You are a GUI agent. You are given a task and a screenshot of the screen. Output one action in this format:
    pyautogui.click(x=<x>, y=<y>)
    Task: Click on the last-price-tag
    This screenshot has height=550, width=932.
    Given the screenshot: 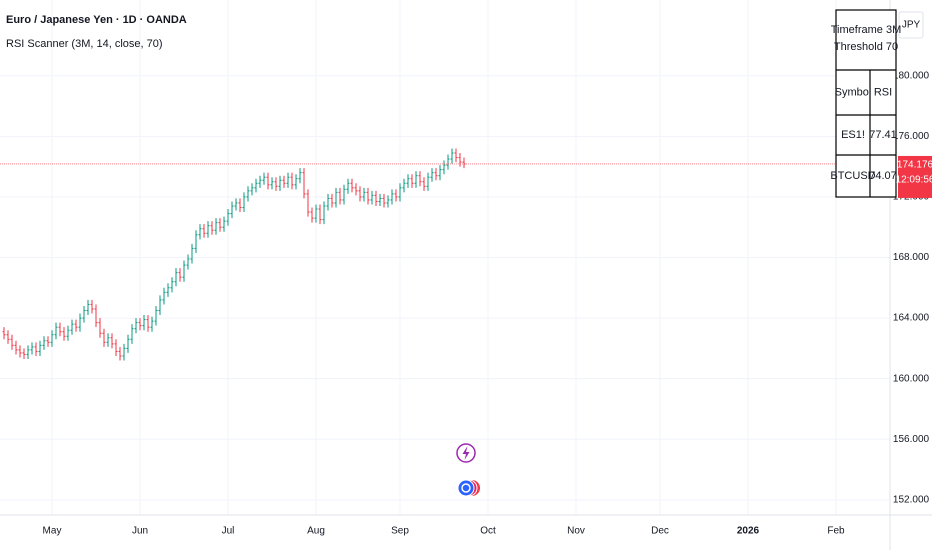 What is the action you would take?
    pyautogui.click(x=915, y=176)
    